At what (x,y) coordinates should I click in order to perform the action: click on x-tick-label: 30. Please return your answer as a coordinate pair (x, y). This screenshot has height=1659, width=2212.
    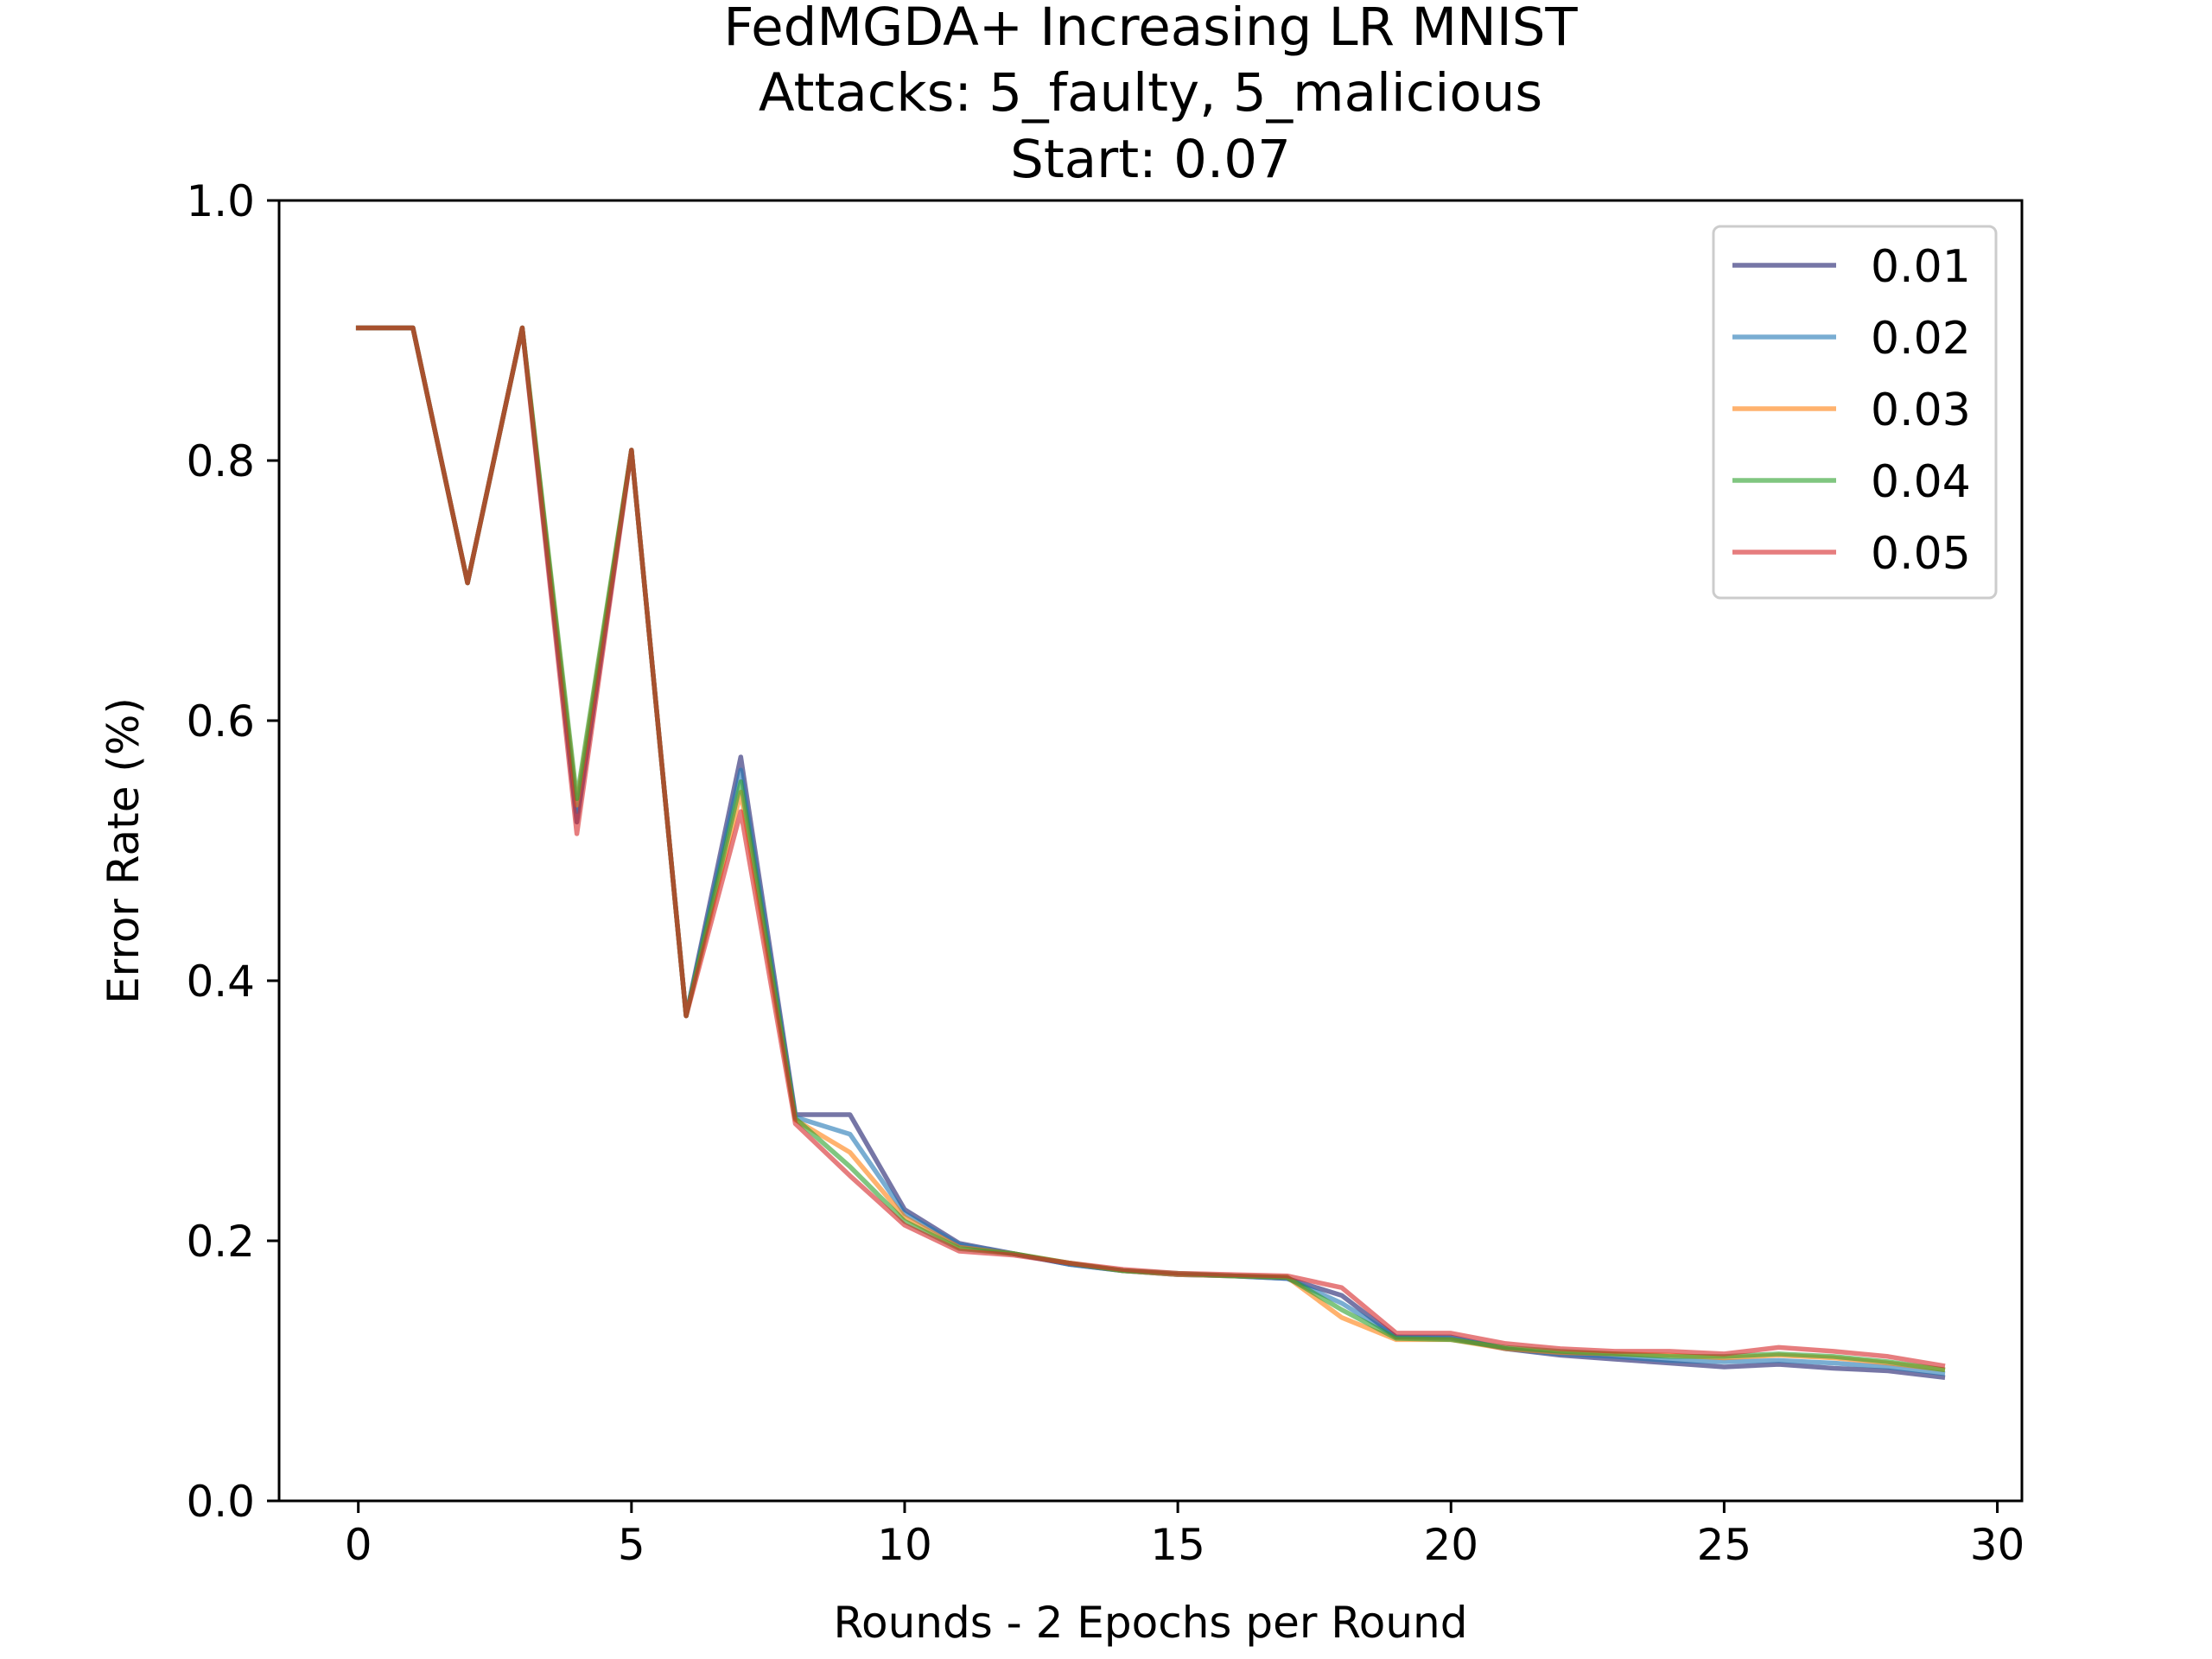
    Looking at the image, I should click on (1997, 1545).